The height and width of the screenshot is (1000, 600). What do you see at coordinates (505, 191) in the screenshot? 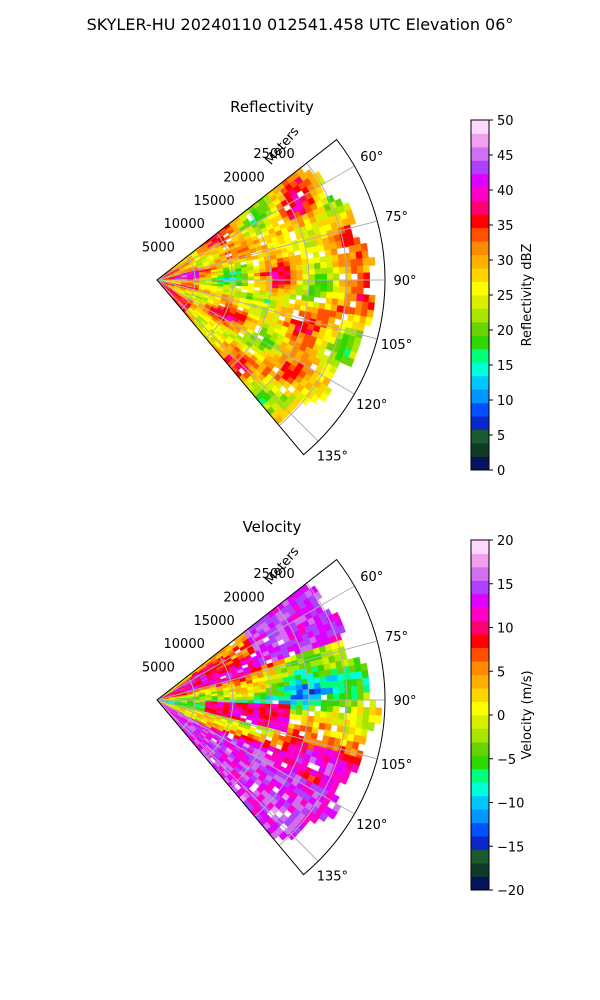
I see `colorbar-tick-label: 40` at bounding box center [505, 191].